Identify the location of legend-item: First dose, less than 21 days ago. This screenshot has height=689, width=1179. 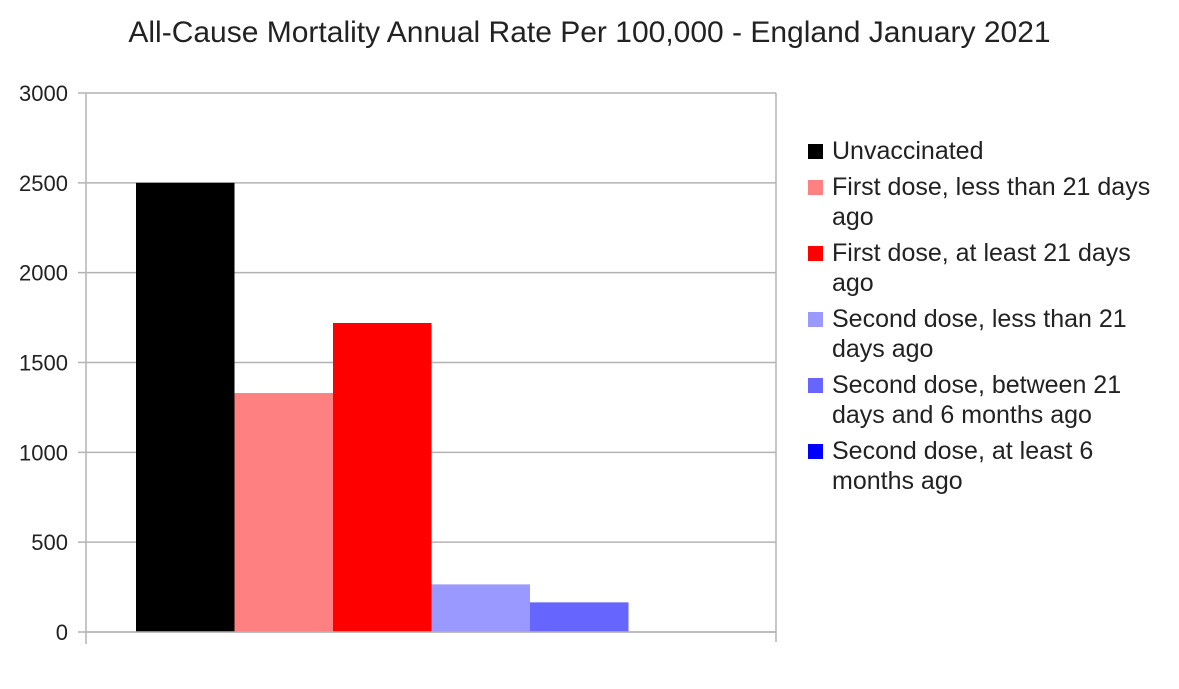
(993, 202).